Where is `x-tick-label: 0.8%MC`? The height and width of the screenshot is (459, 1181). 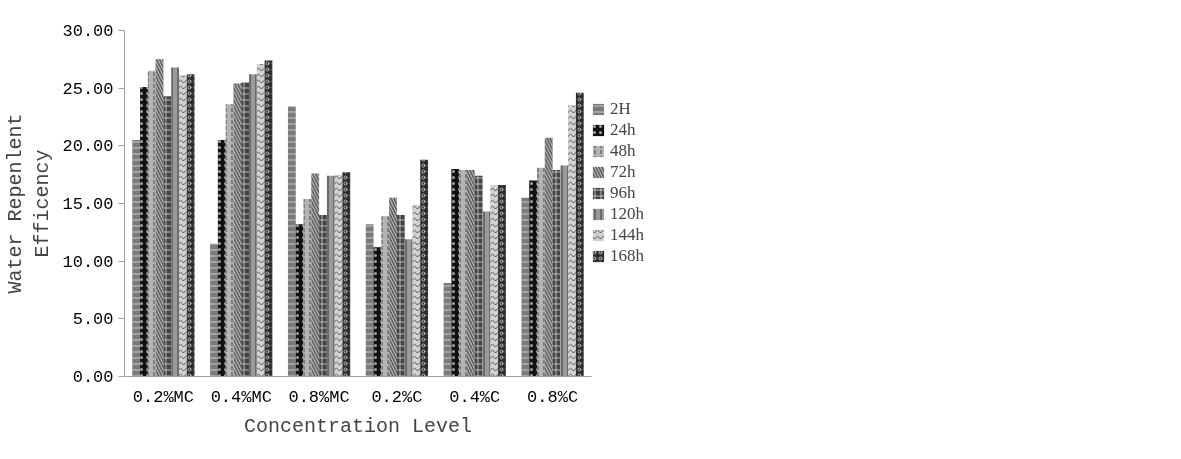 x-tick-label: 0.8%MC is located at coordinates (319, 397).